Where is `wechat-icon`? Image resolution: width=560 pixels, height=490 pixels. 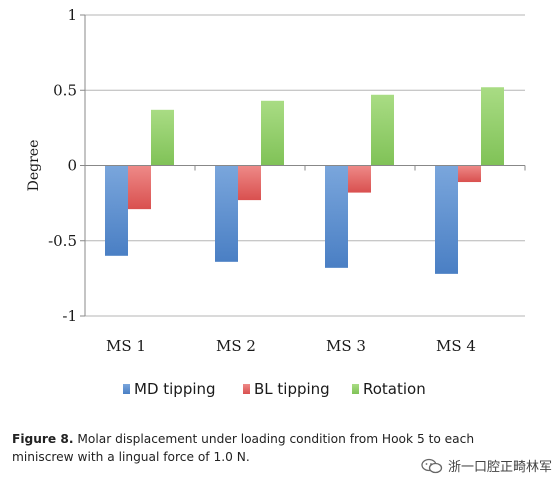
wechat-icon is located at coordinates (432, 465).